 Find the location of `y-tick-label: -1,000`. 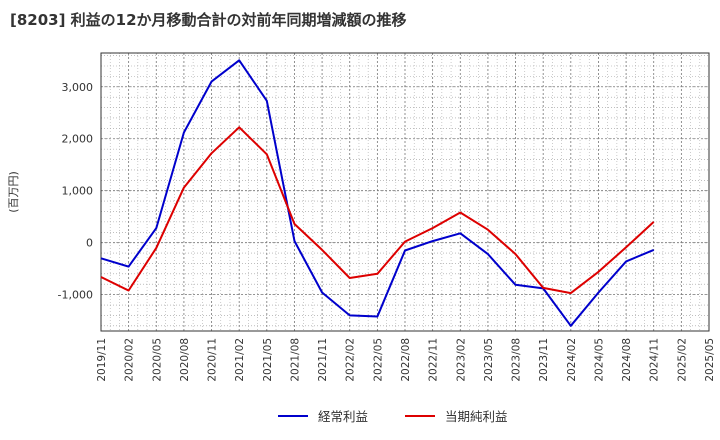

y-tick-label: -1,000 is located at coordinates (75, 295).